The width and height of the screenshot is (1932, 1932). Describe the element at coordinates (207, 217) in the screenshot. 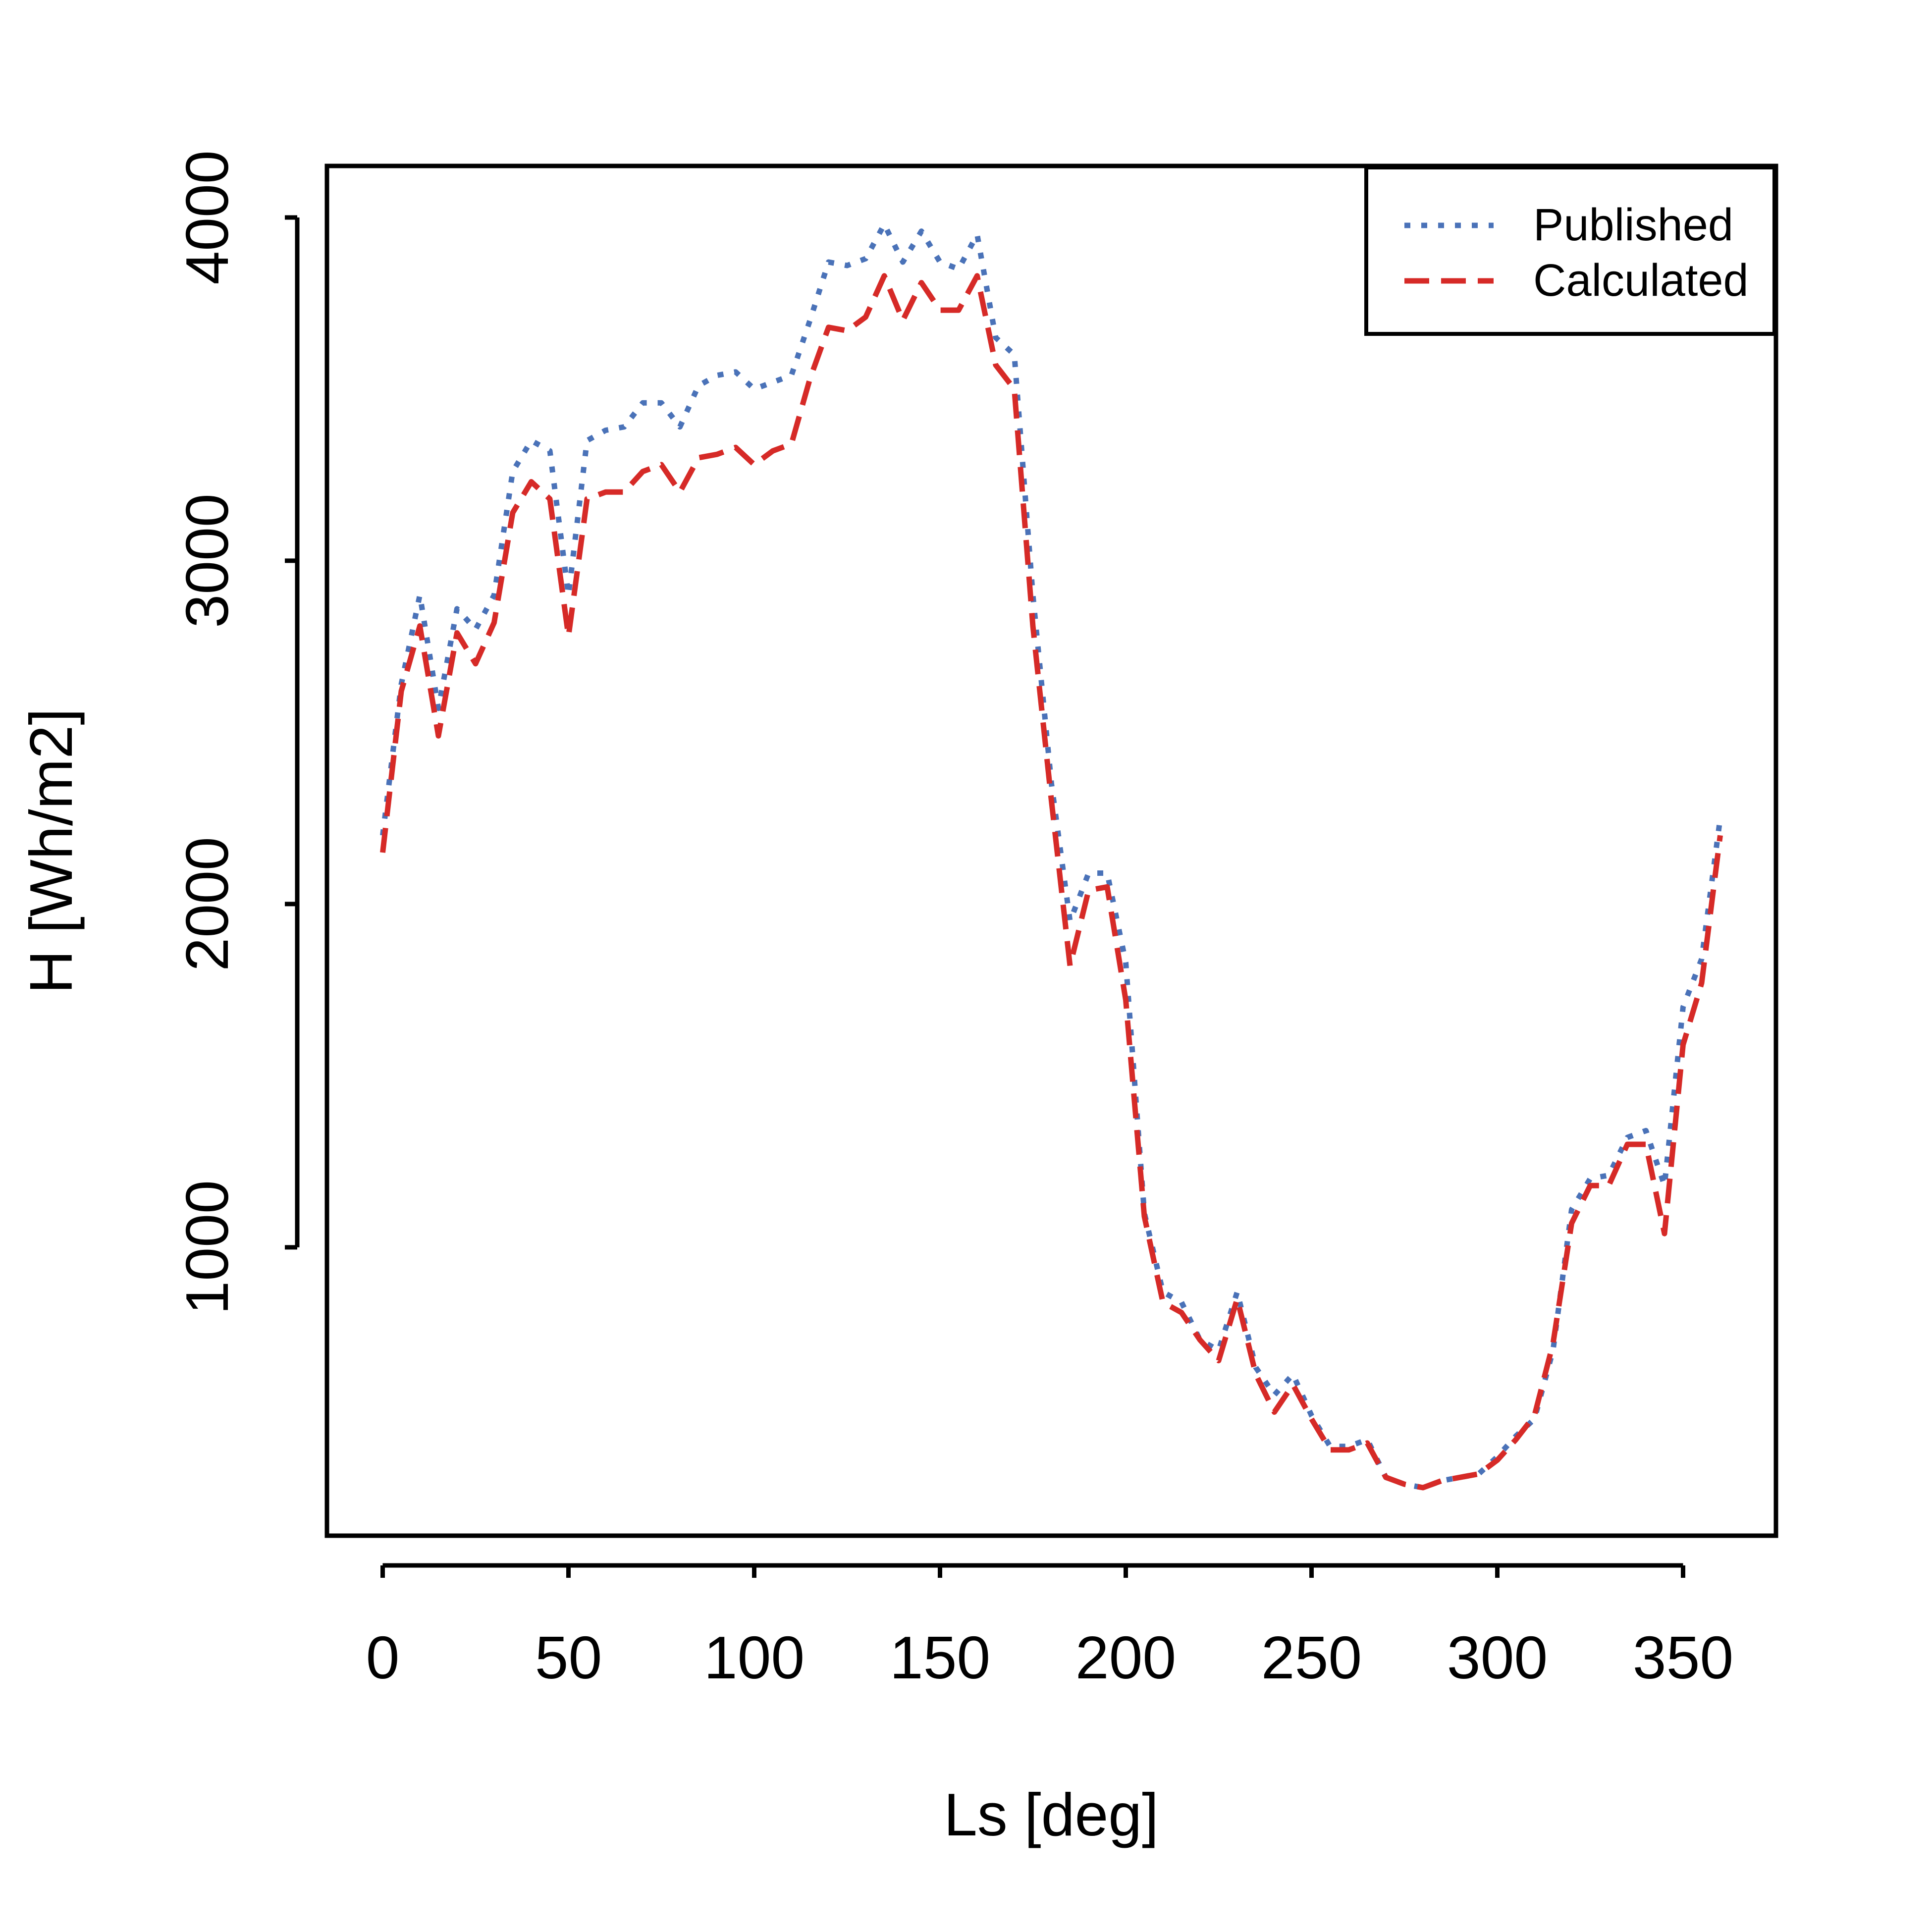

I see `y-tick-label: 4000` at that location.